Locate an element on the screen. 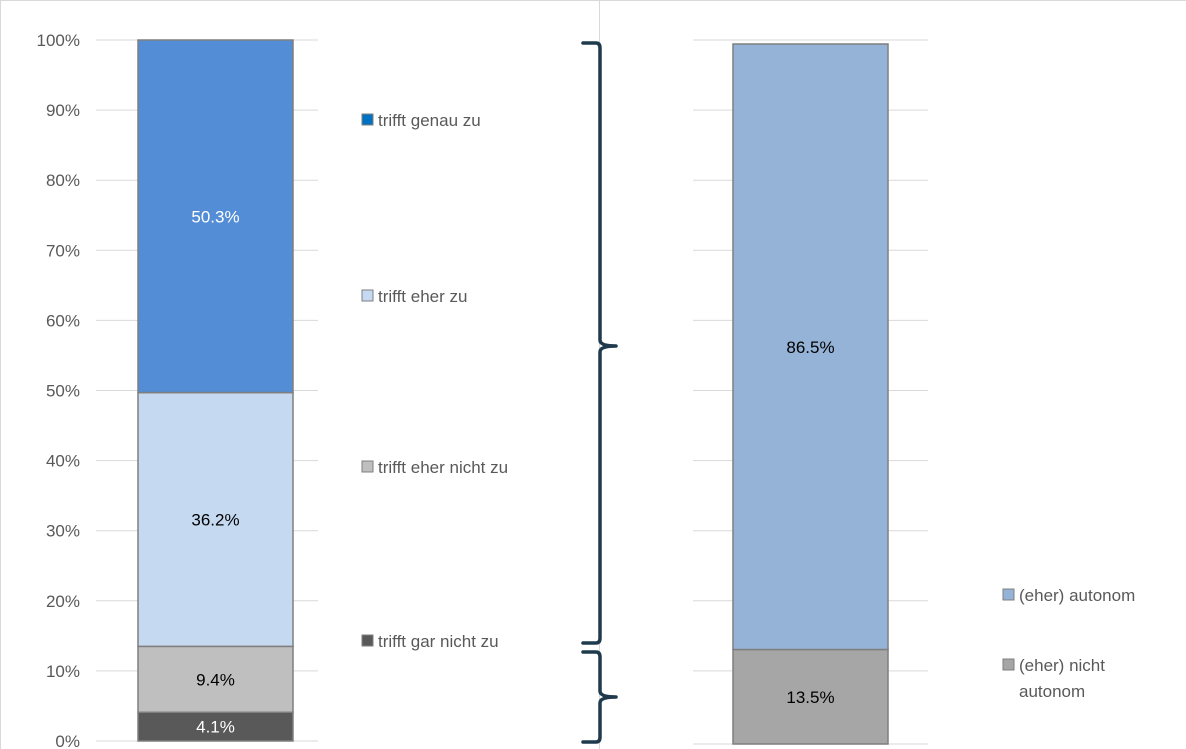 This screenshot has width=1186, height=749. y-tick-label: 90% is located at coordinates (63, 110).